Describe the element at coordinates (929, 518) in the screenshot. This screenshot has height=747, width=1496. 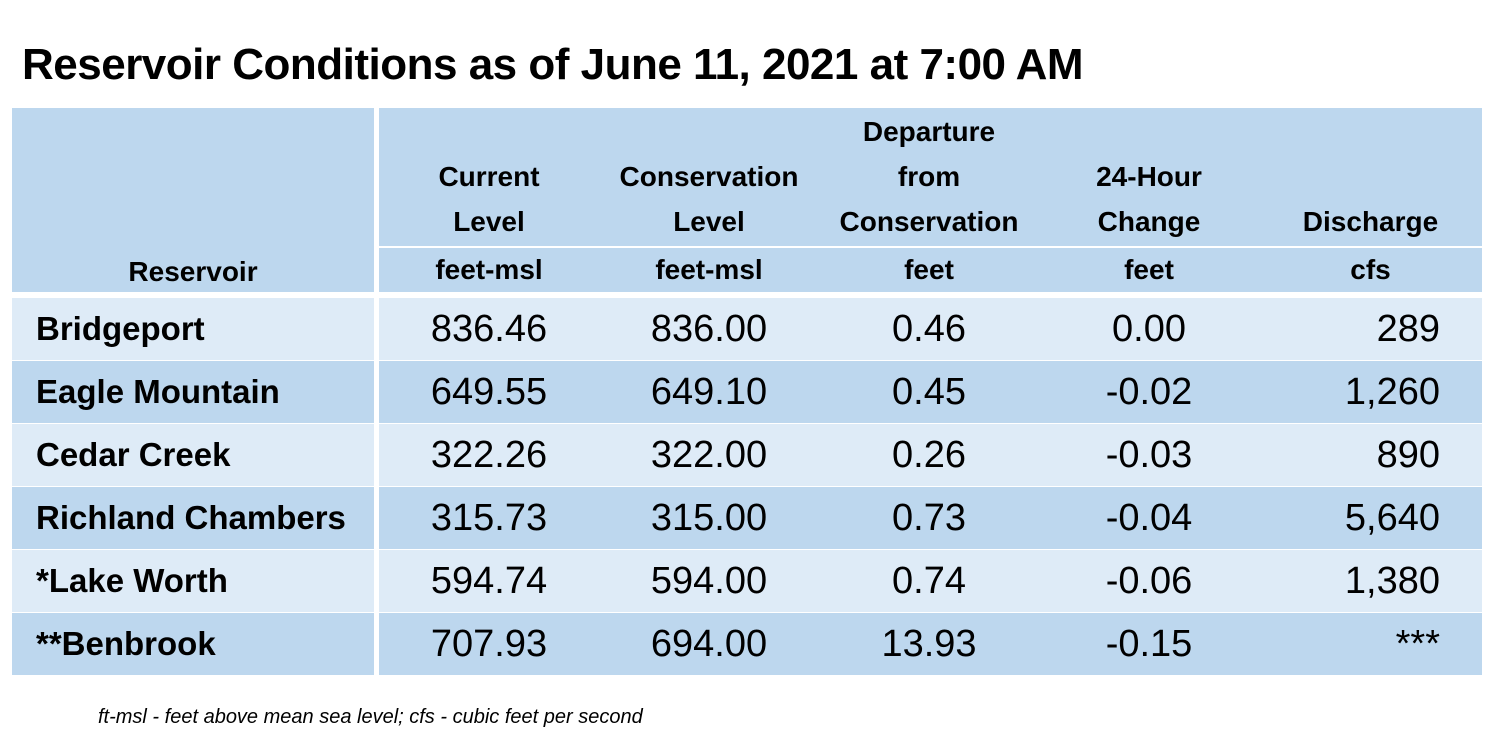
I see `table-cell-departure: 0.73` at that location.